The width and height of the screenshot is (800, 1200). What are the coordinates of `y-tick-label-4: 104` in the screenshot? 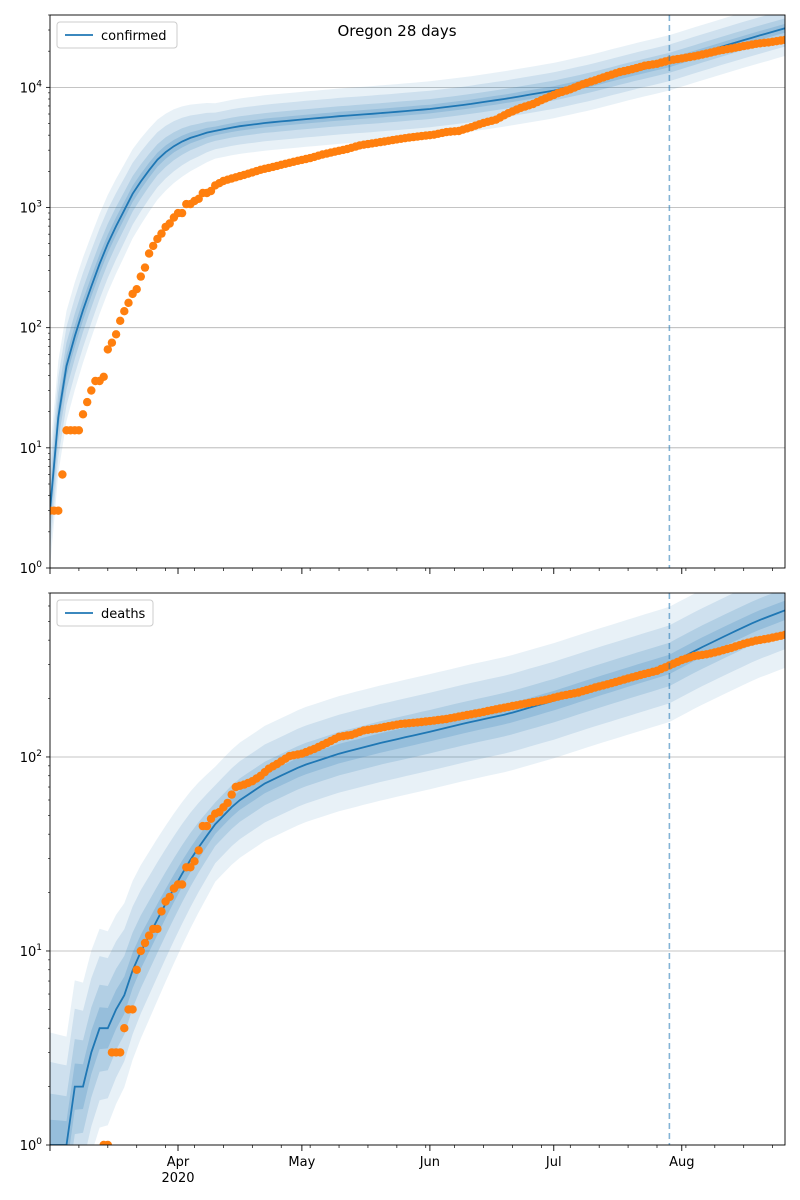 It's located at (31, 87).